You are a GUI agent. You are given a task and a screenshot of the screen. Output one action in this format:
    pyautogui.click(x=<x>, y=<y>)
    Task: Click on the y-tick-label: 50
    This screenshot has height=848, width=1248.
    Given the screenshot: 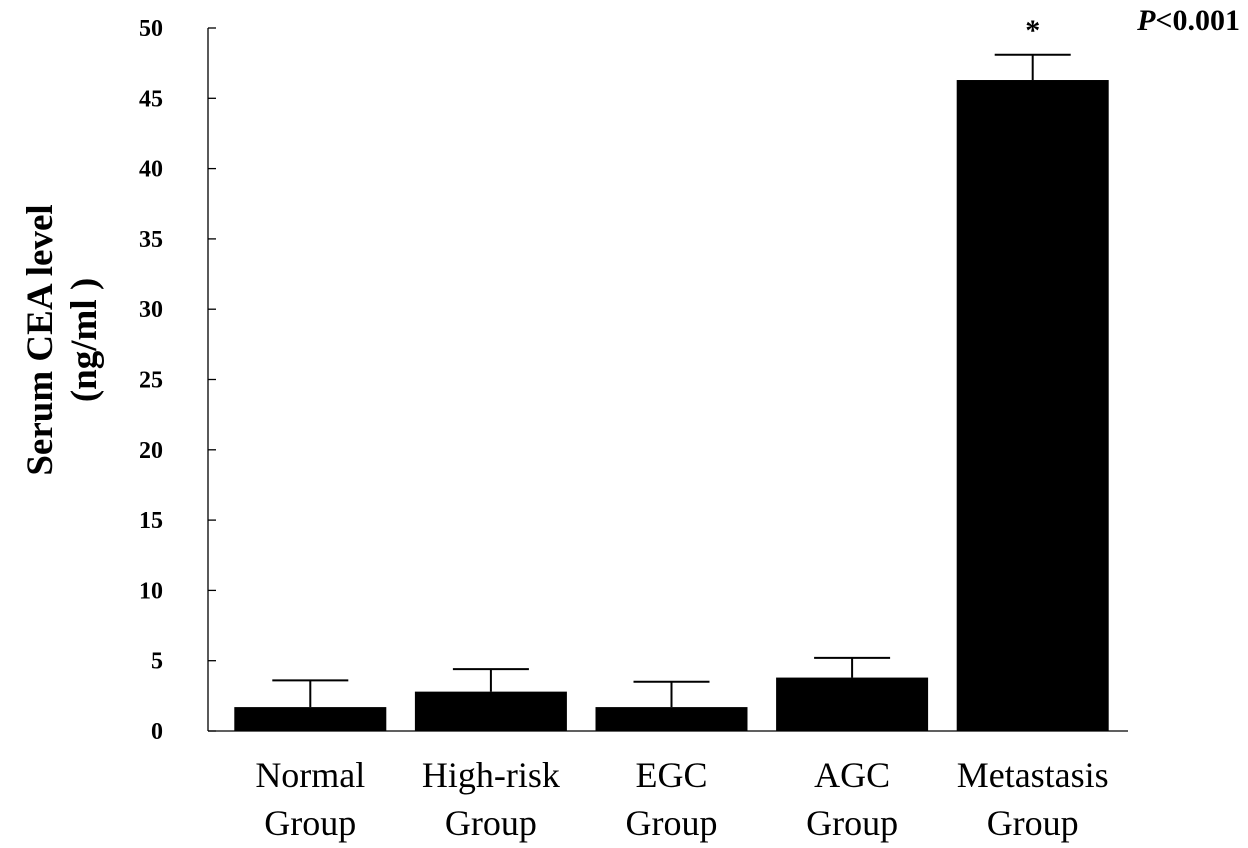 What is the action you would take?
    pyautogui.click(x=151, y=29)
    